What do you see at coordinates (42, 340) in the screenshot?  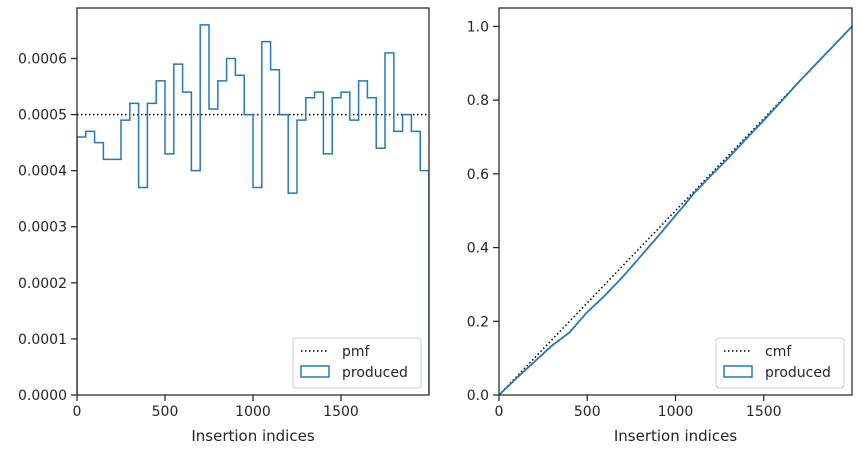 I see `y-tick-label: 0.0001` at bounding box center [42, 340].